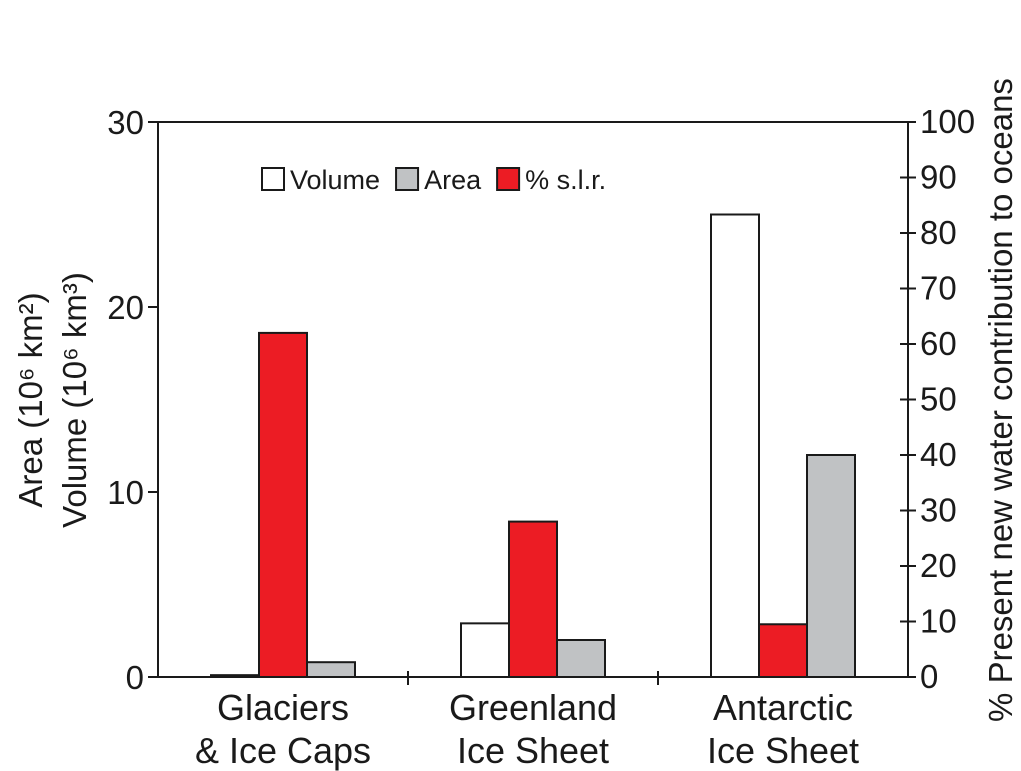 The height and width of the screenshot is (771, 1021). What do you see at coordinates (565, 180) in the screenshot?
I see `legend-label: % s.l.r.` at bounding box center [565, 180].